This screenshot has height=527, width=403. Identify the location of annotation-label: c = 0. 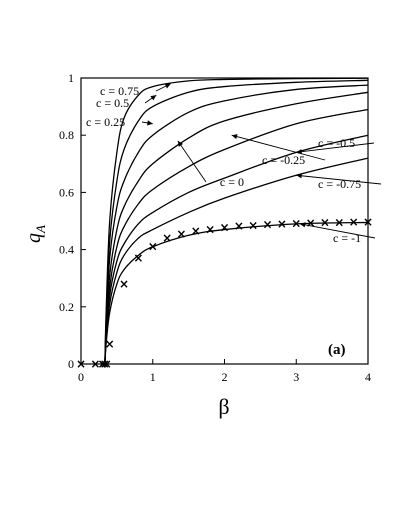
(232, 182).